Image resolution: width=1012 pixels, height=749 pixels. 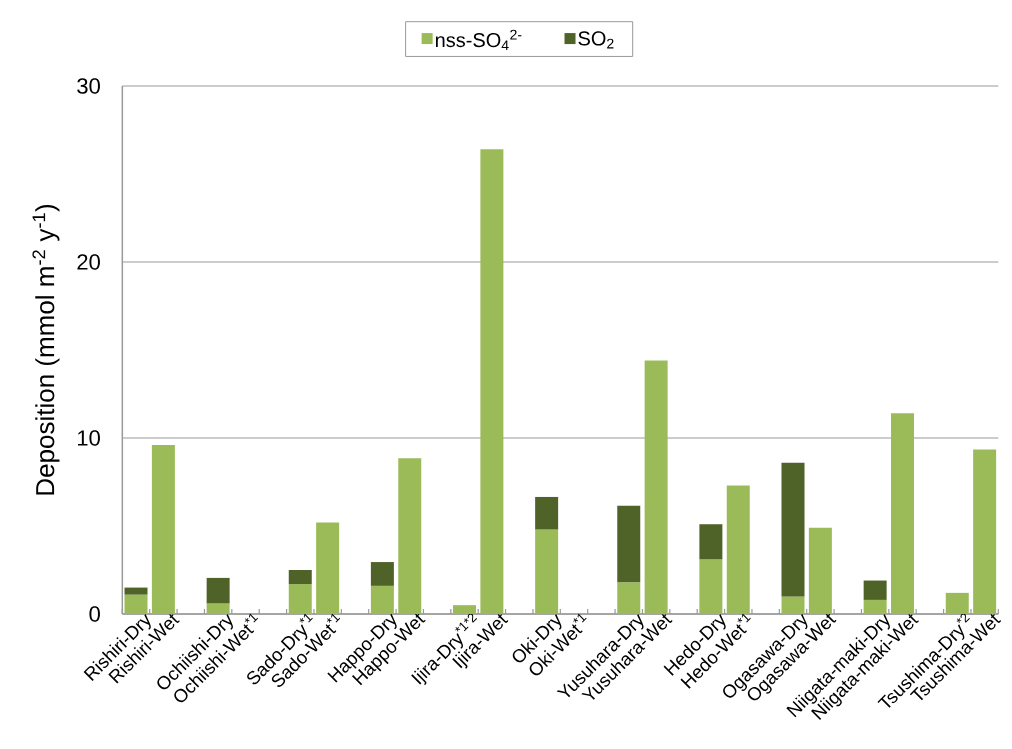 What do you see at coordinates (596, 40) in the screenshot?
I see `legend-label: SO$_{2}$` at bounding box center [596, 40].